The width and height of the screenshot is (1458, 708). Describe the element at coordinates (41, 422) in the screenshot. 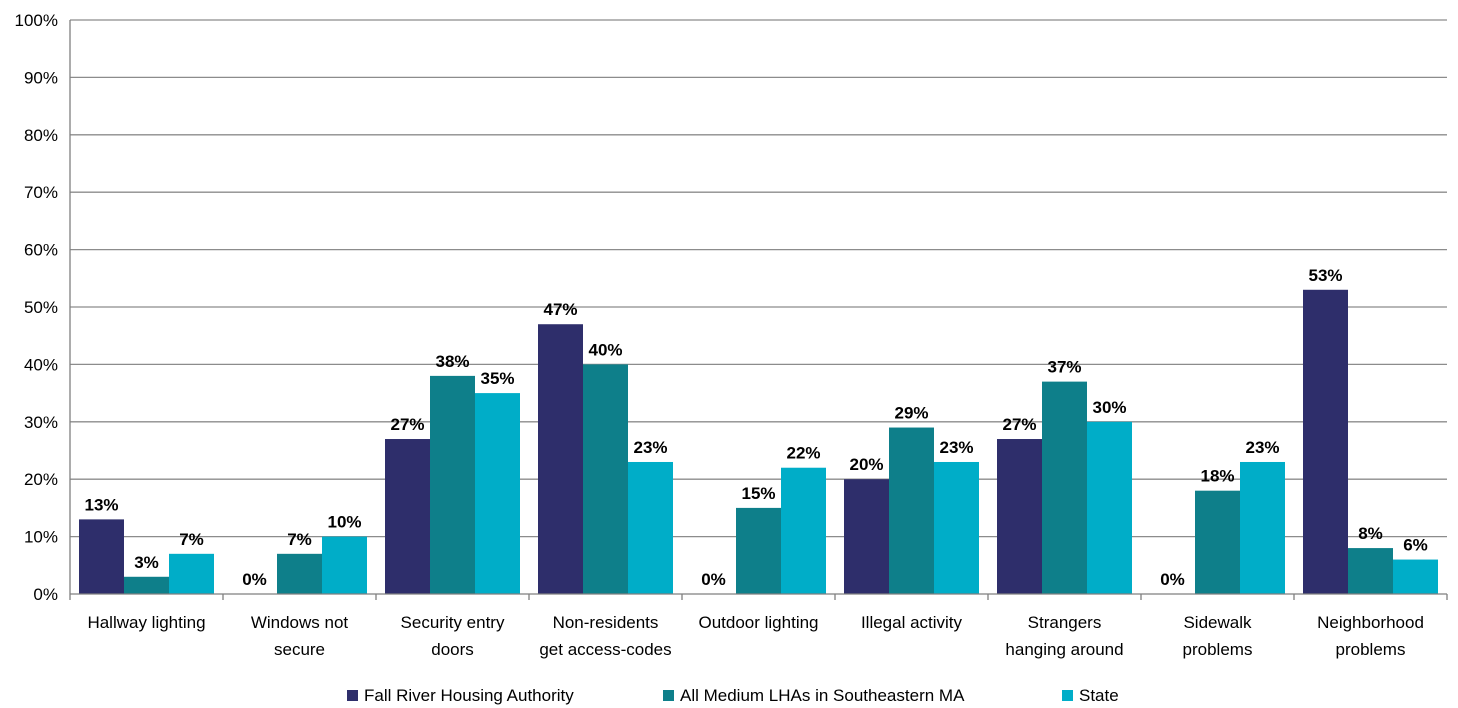

I see `y-tick-label: 30%` at that location.